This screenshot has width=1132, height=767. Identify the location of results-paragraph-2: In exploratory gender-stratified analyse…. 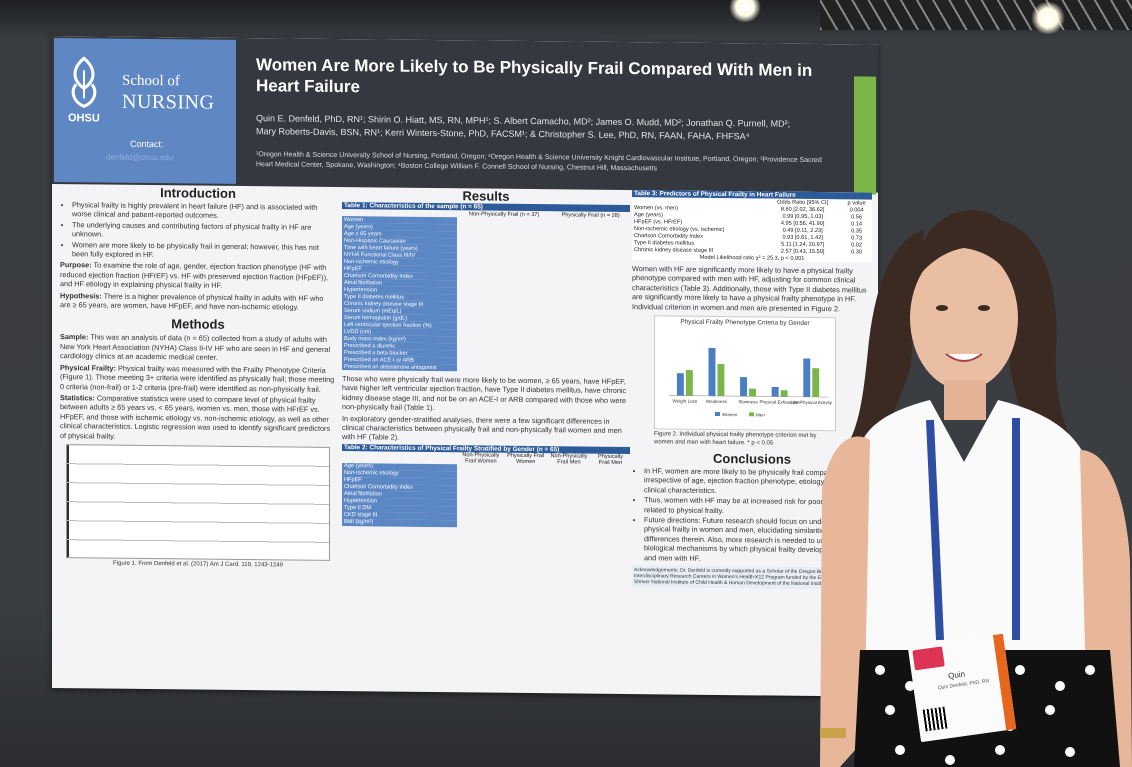
(482, 428).